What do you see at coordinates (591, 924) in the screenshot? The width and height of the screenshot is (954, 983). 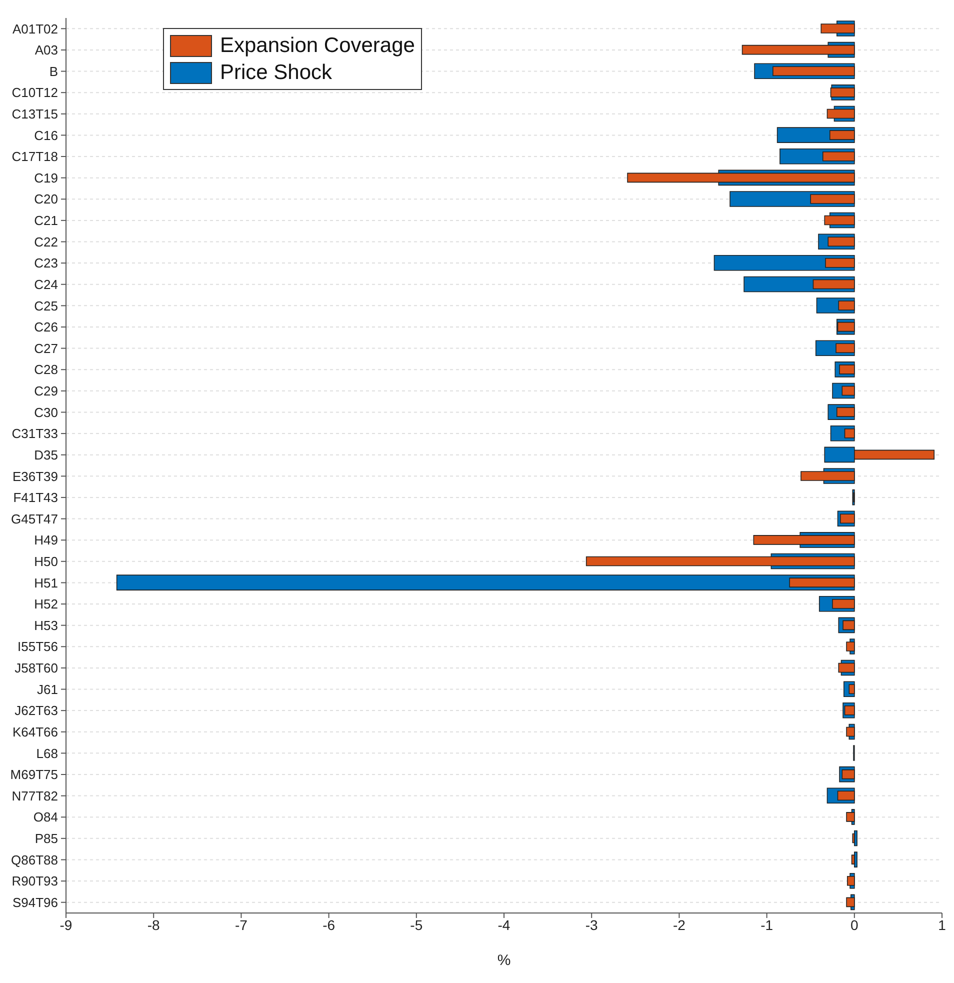 I see `x-tick-label: -3` at bounding box center [591, 924].